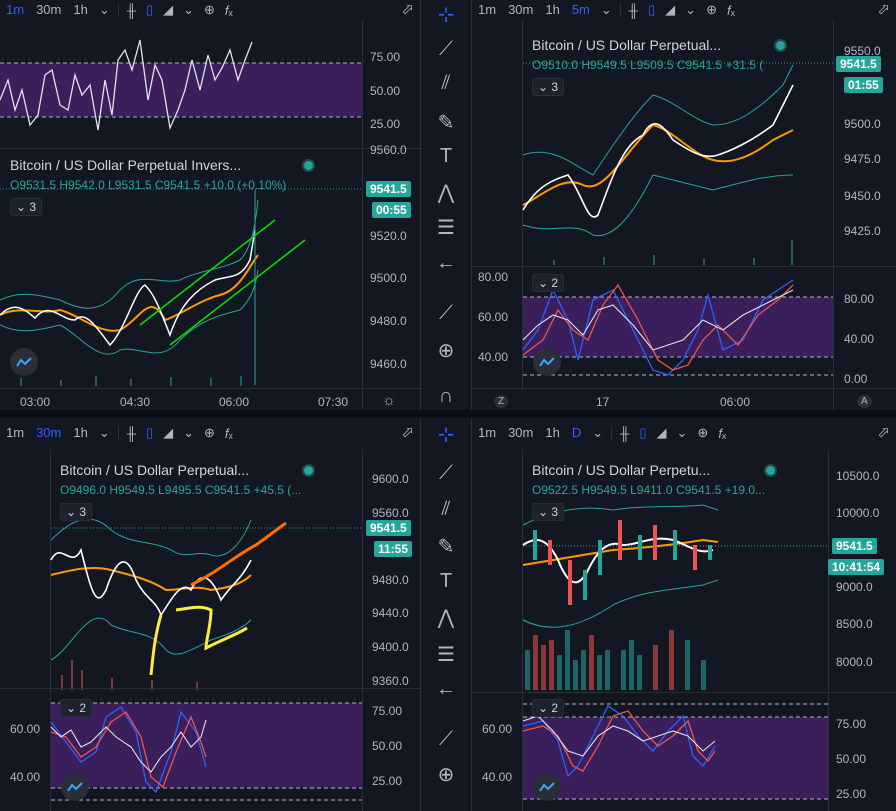 This screenshot has width=896, height=811. Describe the element at coordinates (580, 9) in the screenshot. I see `timeframe-5m: 5m` at that location.